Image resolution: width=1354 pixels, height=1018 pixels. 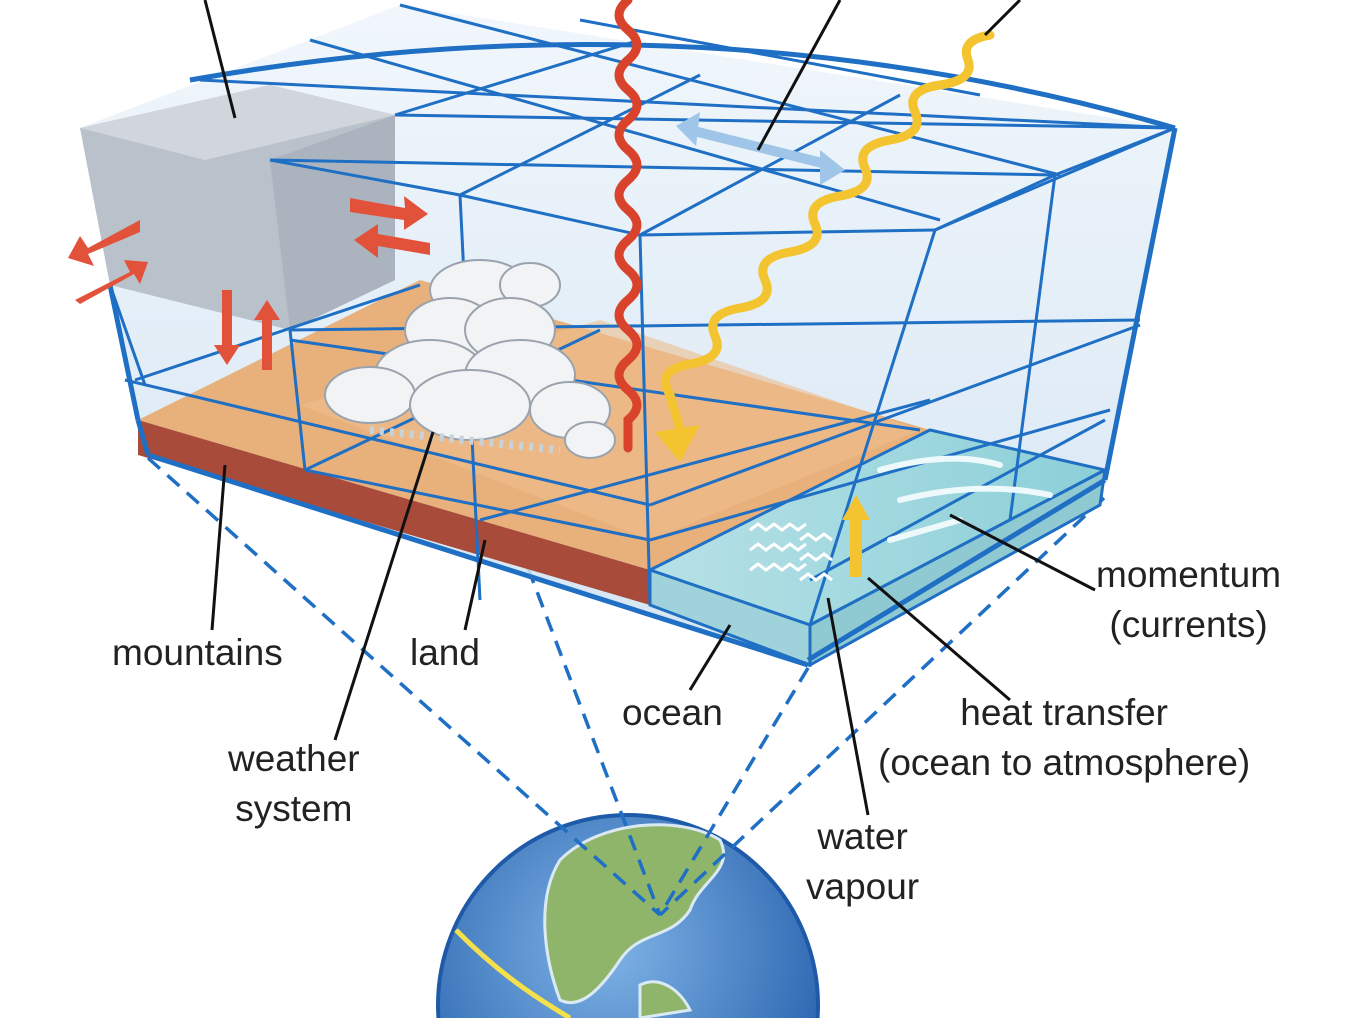 What do you see at coordinates (1064, 712) in the screenshot?
I see `heat-transfer-label-line1: heat transfer` at bounding box center [1064, 712].